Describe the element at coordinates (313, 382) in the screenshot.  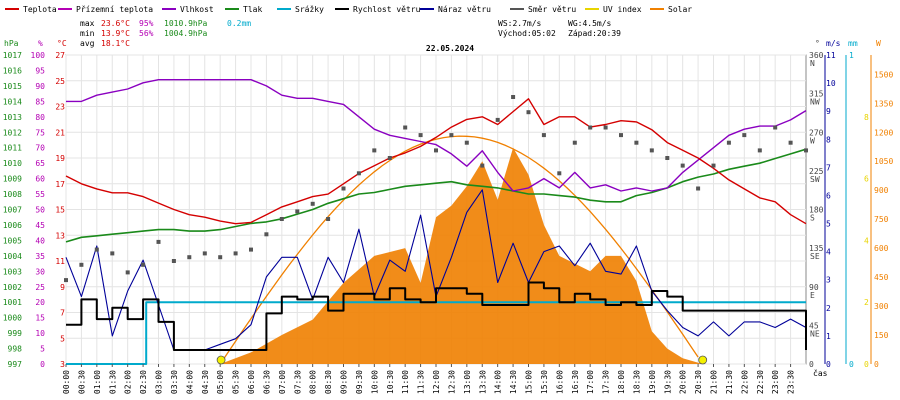
I see `time-tick-label: 08:00` at that location.